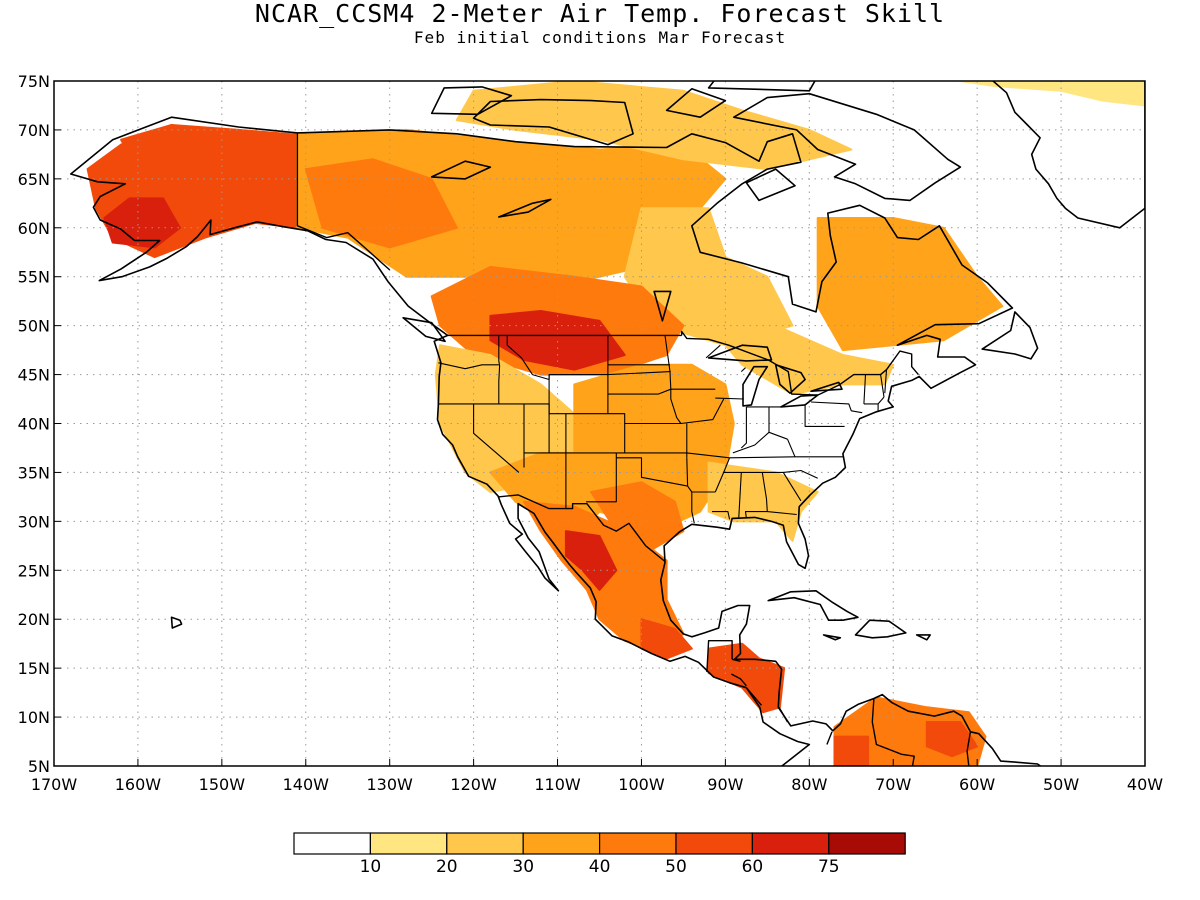  I want to click on colorbar-label: 30, so click(523, 867).